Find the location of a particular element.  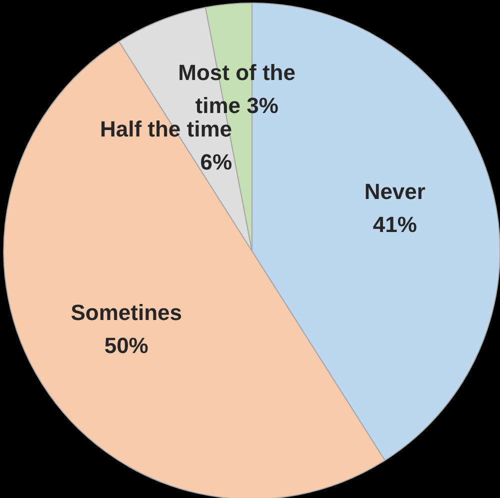

data-label: 6% is located at coordinates (216, 162).